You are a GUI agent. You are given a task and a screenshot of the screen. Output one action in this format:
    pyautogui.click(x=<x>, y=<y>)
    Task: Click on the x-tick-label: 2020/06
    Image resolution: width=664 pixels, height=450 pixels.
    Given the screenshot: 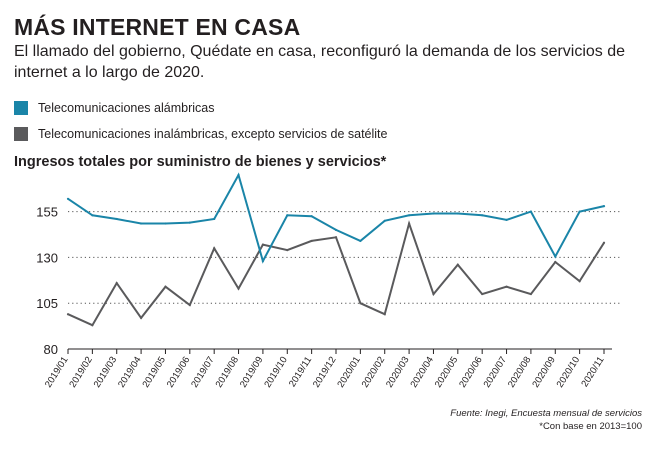 What is the action you would take?
    pyautogui.click(x=471, y=372)
    